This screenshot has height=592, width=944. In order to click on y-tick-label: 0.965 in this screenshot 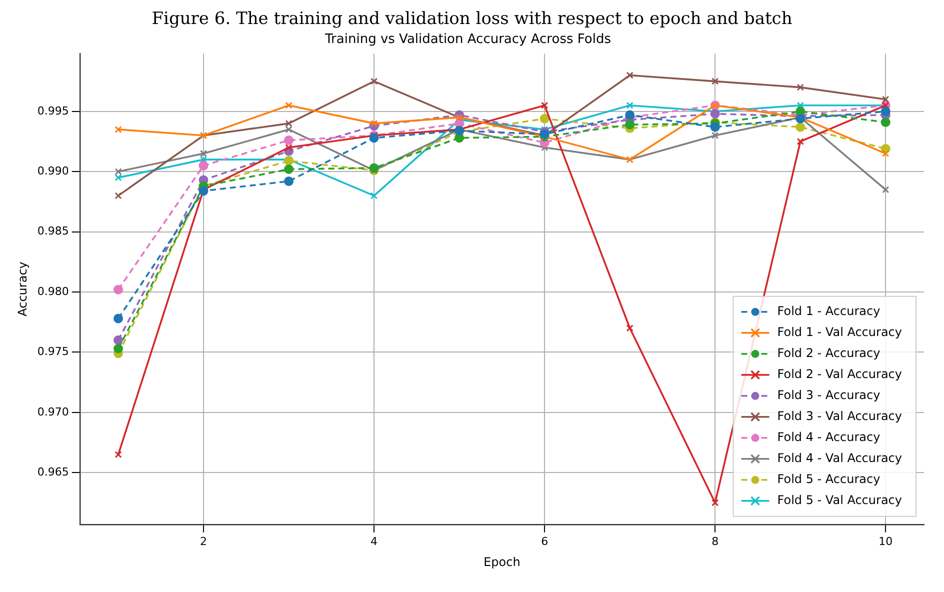, I will do `click(53, 471)`.